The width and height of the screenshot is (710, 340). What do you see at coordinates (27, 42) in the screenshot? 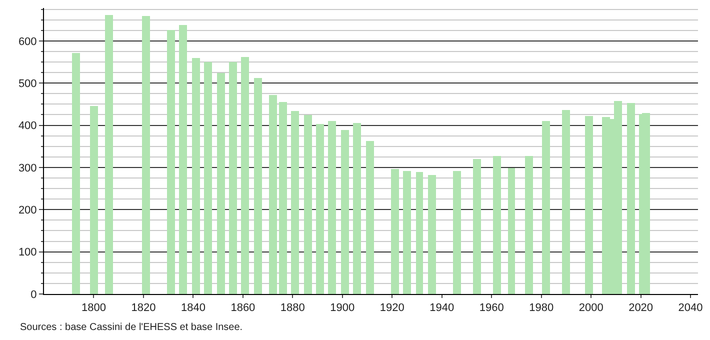
I see `y-tick-label: 600` at bounding box center [27, 42].